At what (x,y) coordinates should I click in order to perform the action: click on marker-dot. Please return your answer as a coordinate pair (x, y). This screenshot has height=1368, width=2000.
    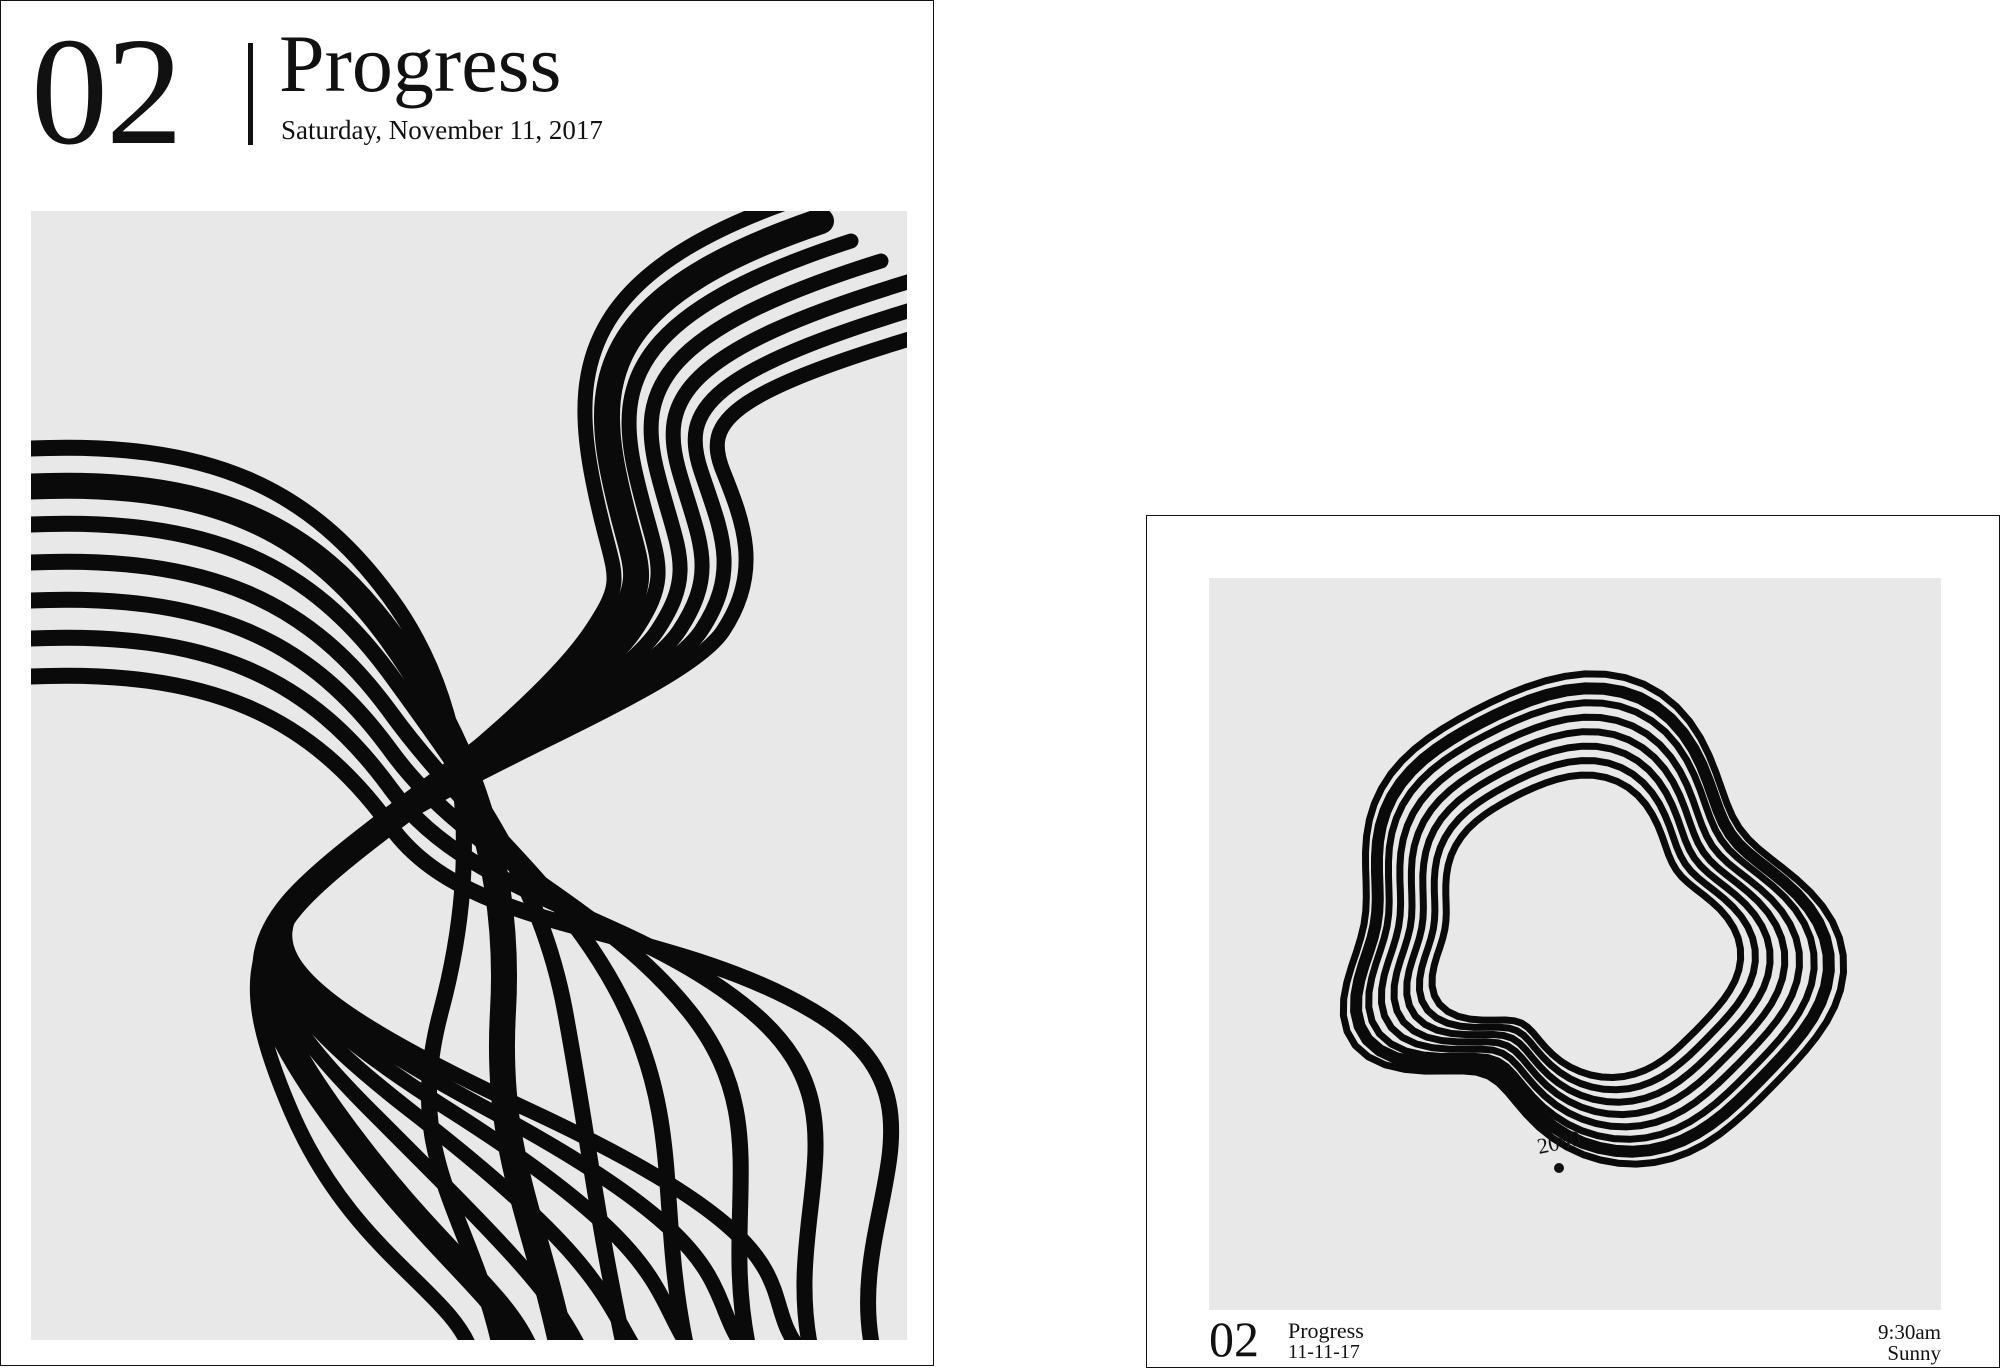
    Looking at the image, I should click on (1559, 1168).